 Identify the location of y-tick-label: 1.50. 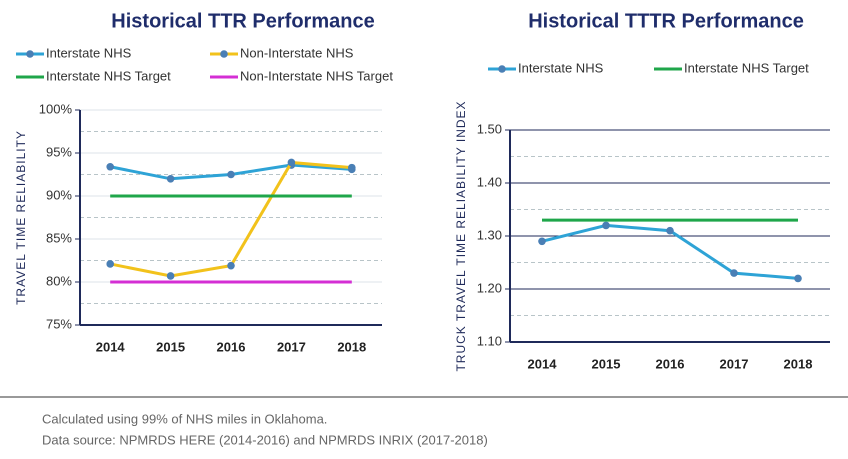
(489, 128).